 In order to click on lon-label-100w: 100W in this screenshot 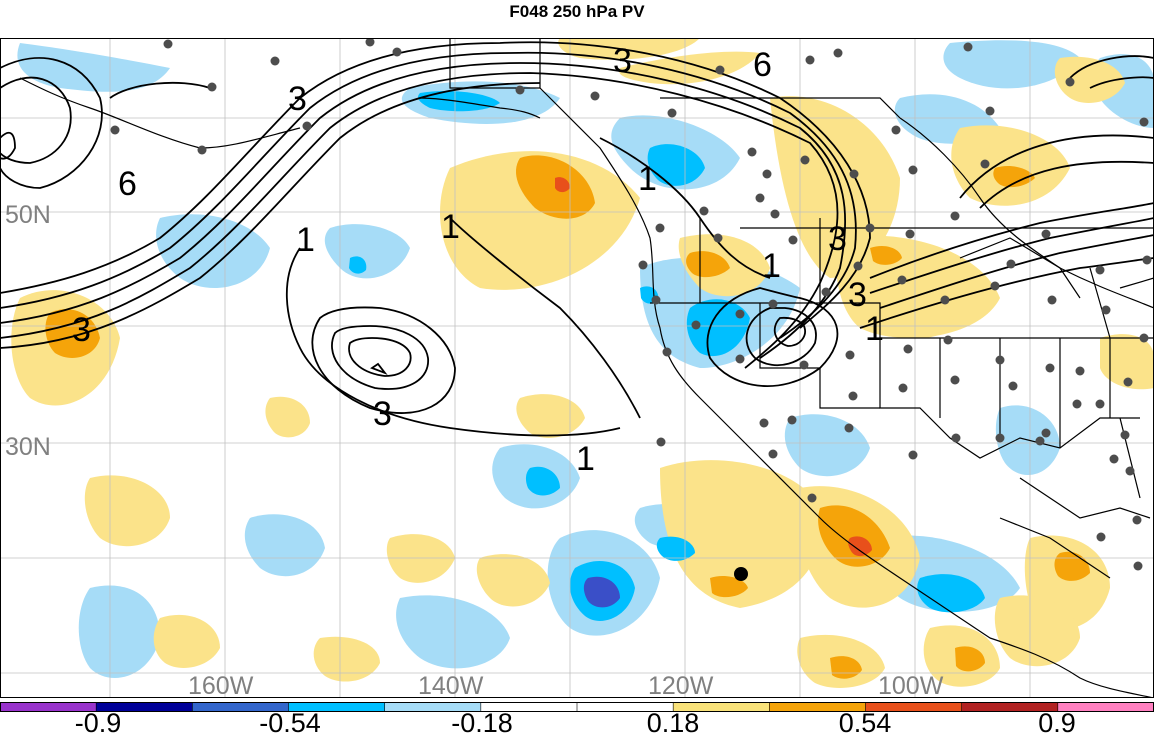, I will do `click(911, 685)`.